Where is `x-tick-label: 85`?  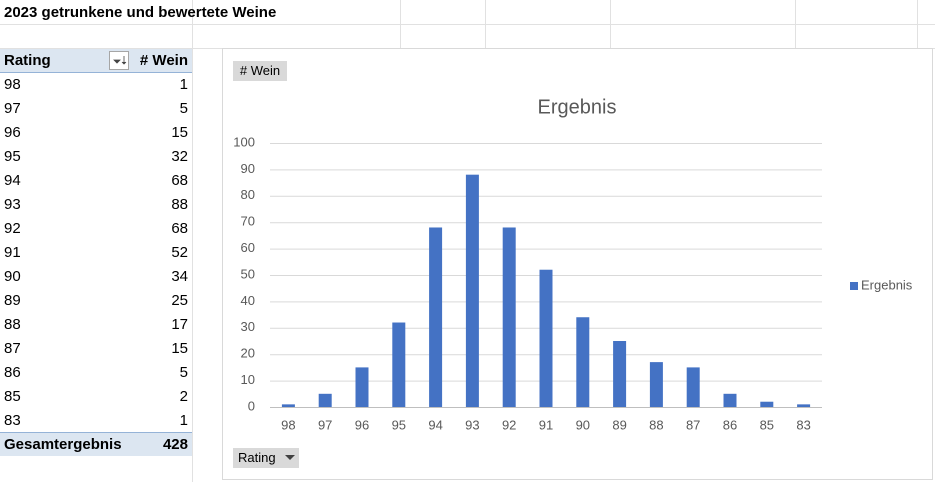 x-tick-label: 85 is located at coordinates (767, 424).